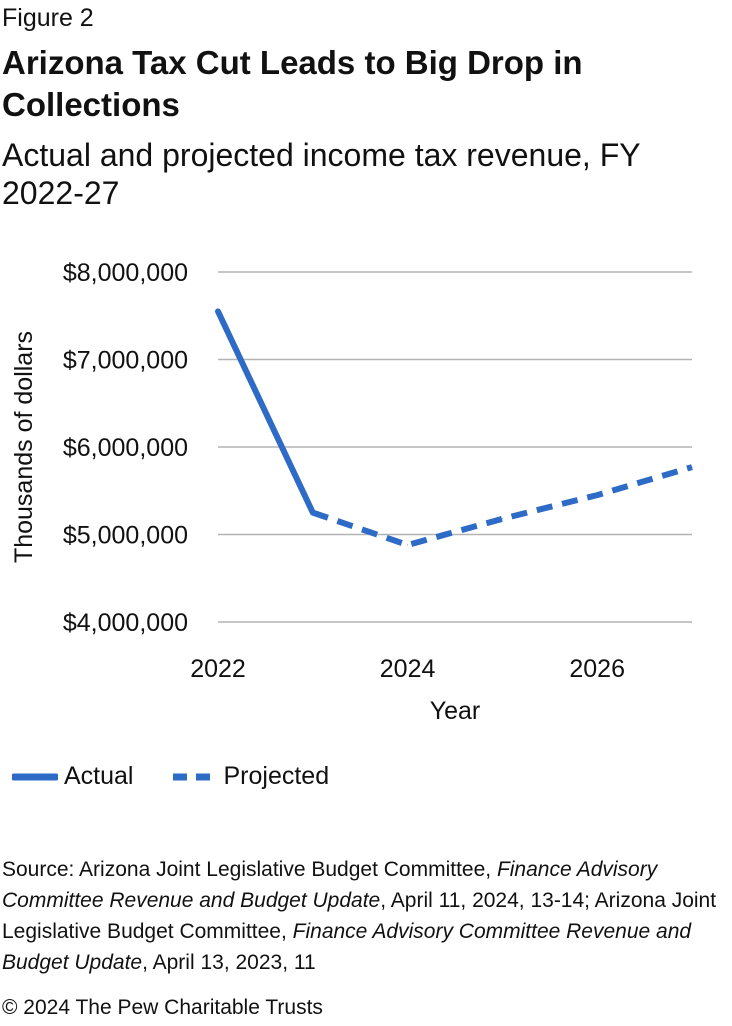 This screenshot has height=1026, width=732. What do you see at coordinates (125, 448) in the screenshot?
I see `y-tick-label: $6,000,000` at bounding box center [125, 448].